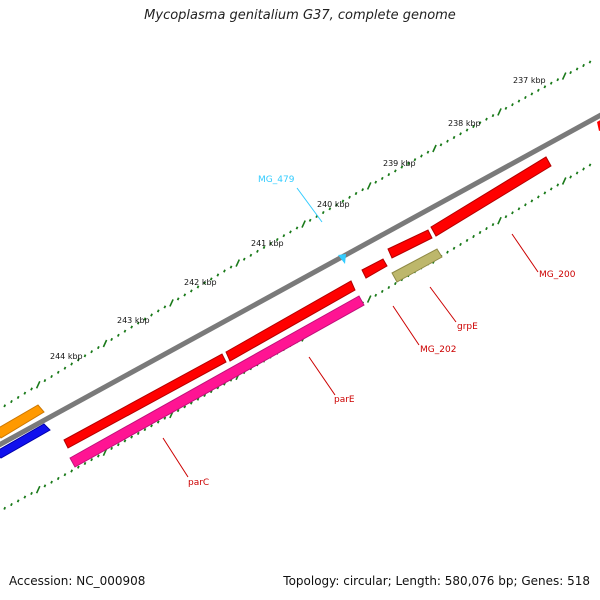  I want to click on leader-line-grpE, so click(443, 304).